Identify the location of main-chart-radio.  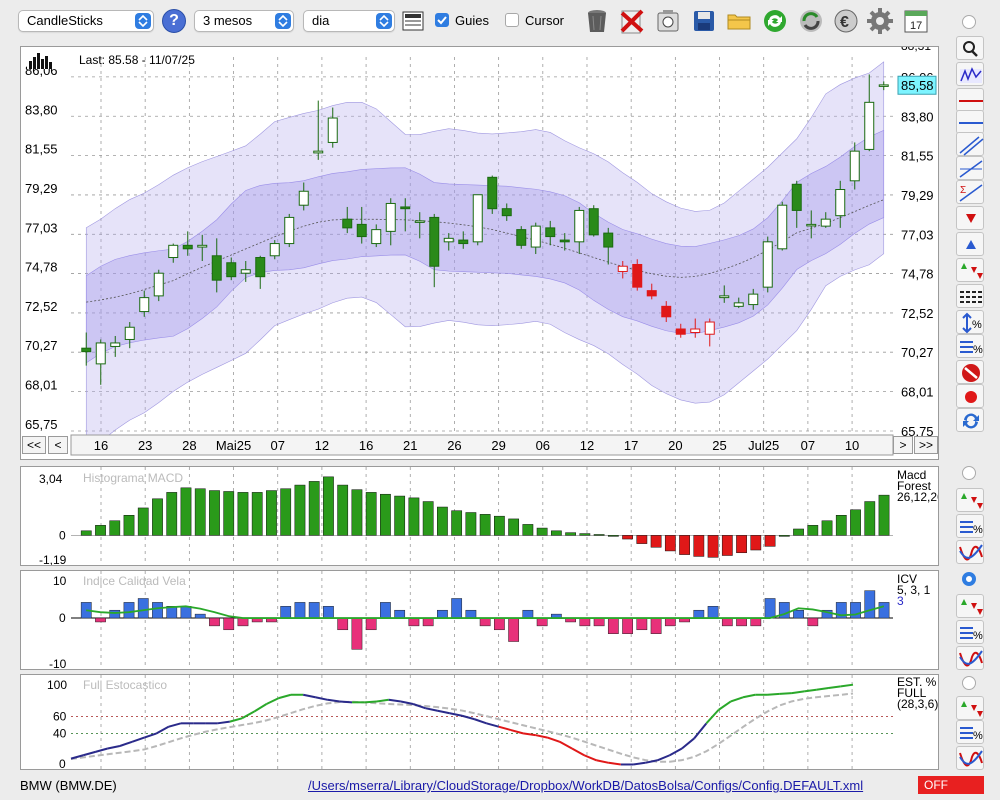
(969, 22).